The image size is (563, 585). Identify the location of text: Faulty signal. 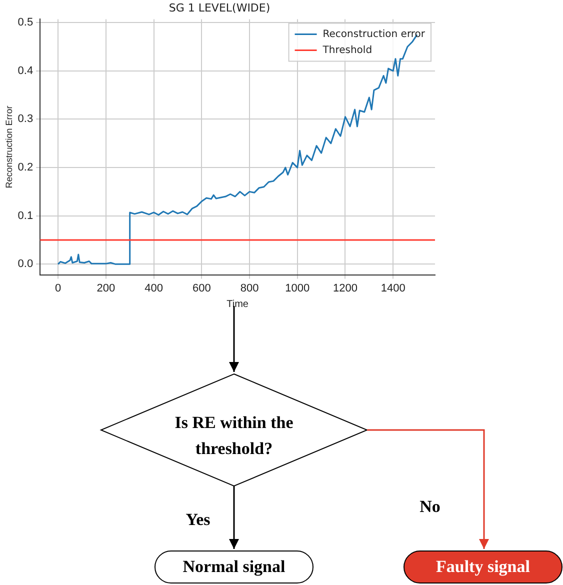
(483, 567).